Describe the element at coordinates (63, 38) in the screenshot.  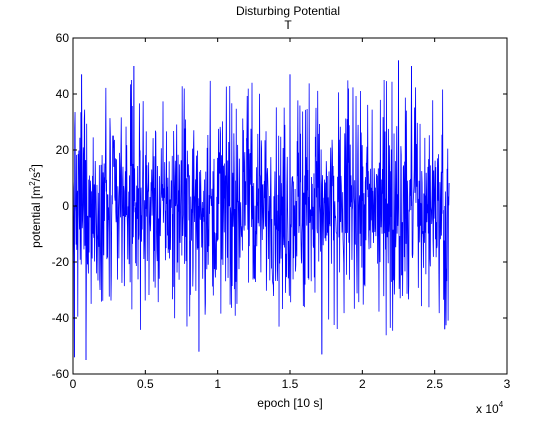
I see `y-tick-label: 60` at that location.